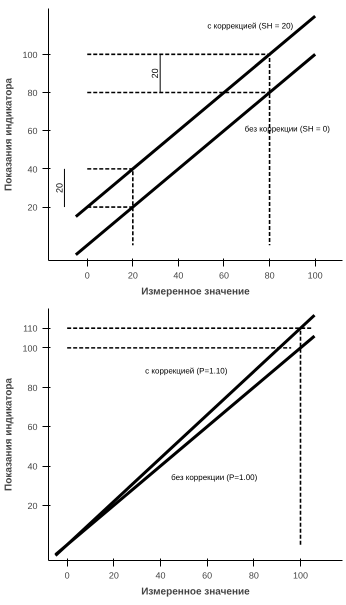  I want to click on y-tick-label: 110, so click(30, 329).